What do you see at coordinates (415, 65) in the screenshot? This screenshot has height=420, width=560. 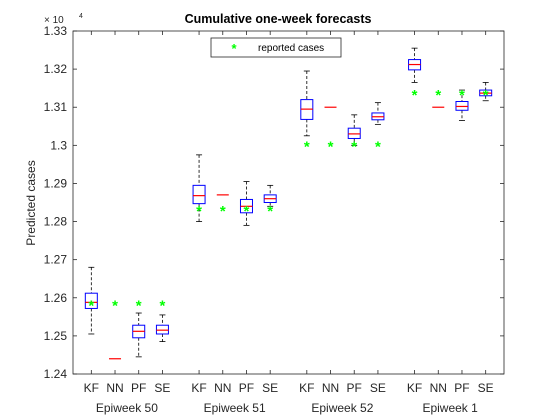 I see `box-epiweek-1-kf` at bounding box center [415, 65].